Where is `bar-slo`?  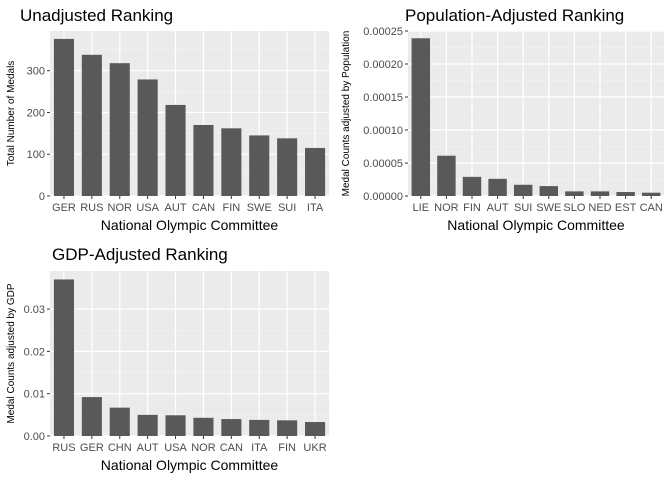 bar-slo is located at coordinates (574, 193).